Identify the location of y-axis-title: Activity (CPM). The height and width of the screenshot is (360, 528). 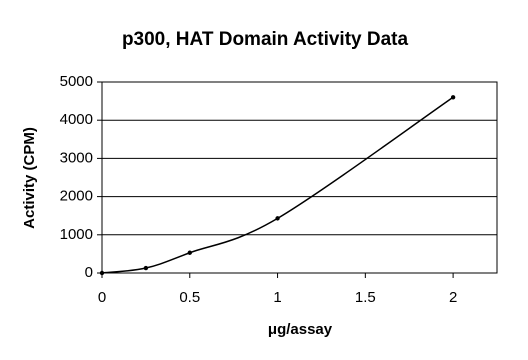
(29, 178).